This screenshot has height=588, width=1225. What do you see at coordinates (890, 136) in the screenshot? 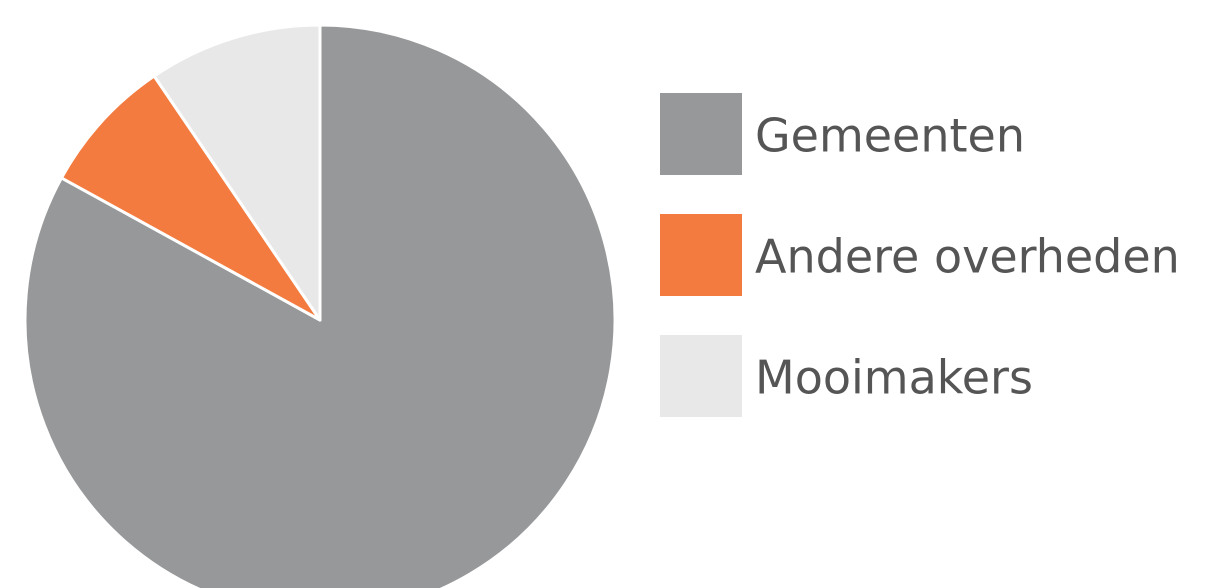
I see `legend-label: Gemeenten` at bounding box center [890, 136].